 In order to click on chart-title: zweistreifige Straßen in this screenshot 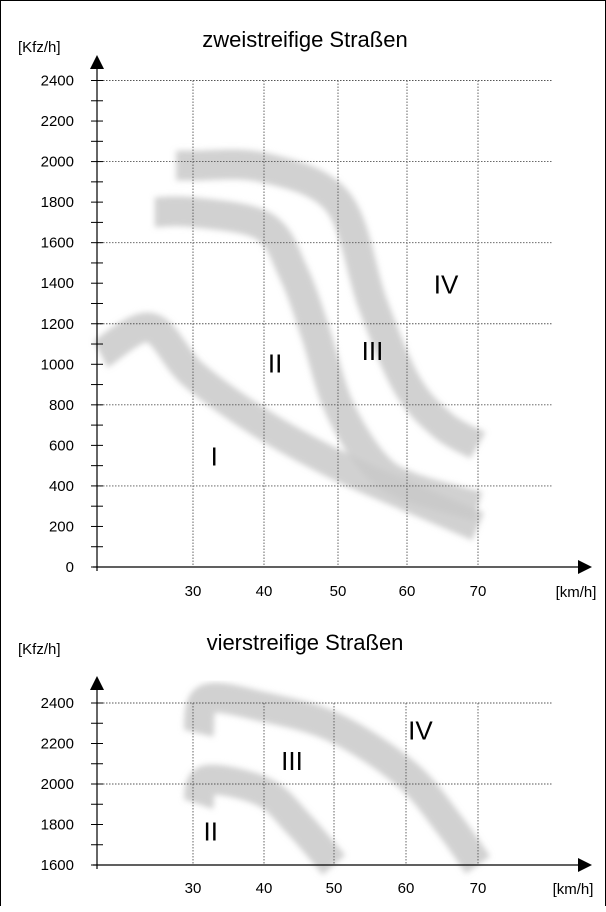, I will do `click(304, 39)`.